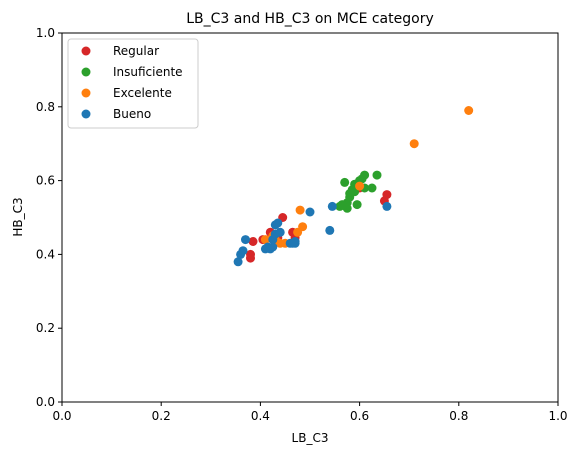 This screenshot has height=455, width=578. I want to click on x-tick-label: 0.4, so click(260, 416).